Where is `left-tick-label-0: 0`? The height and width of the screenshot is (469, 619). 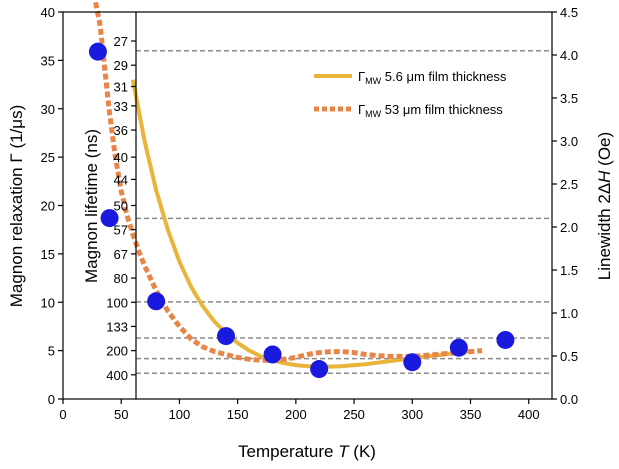
left-tick-label-0: 0 is located at coordinates (51, 399).